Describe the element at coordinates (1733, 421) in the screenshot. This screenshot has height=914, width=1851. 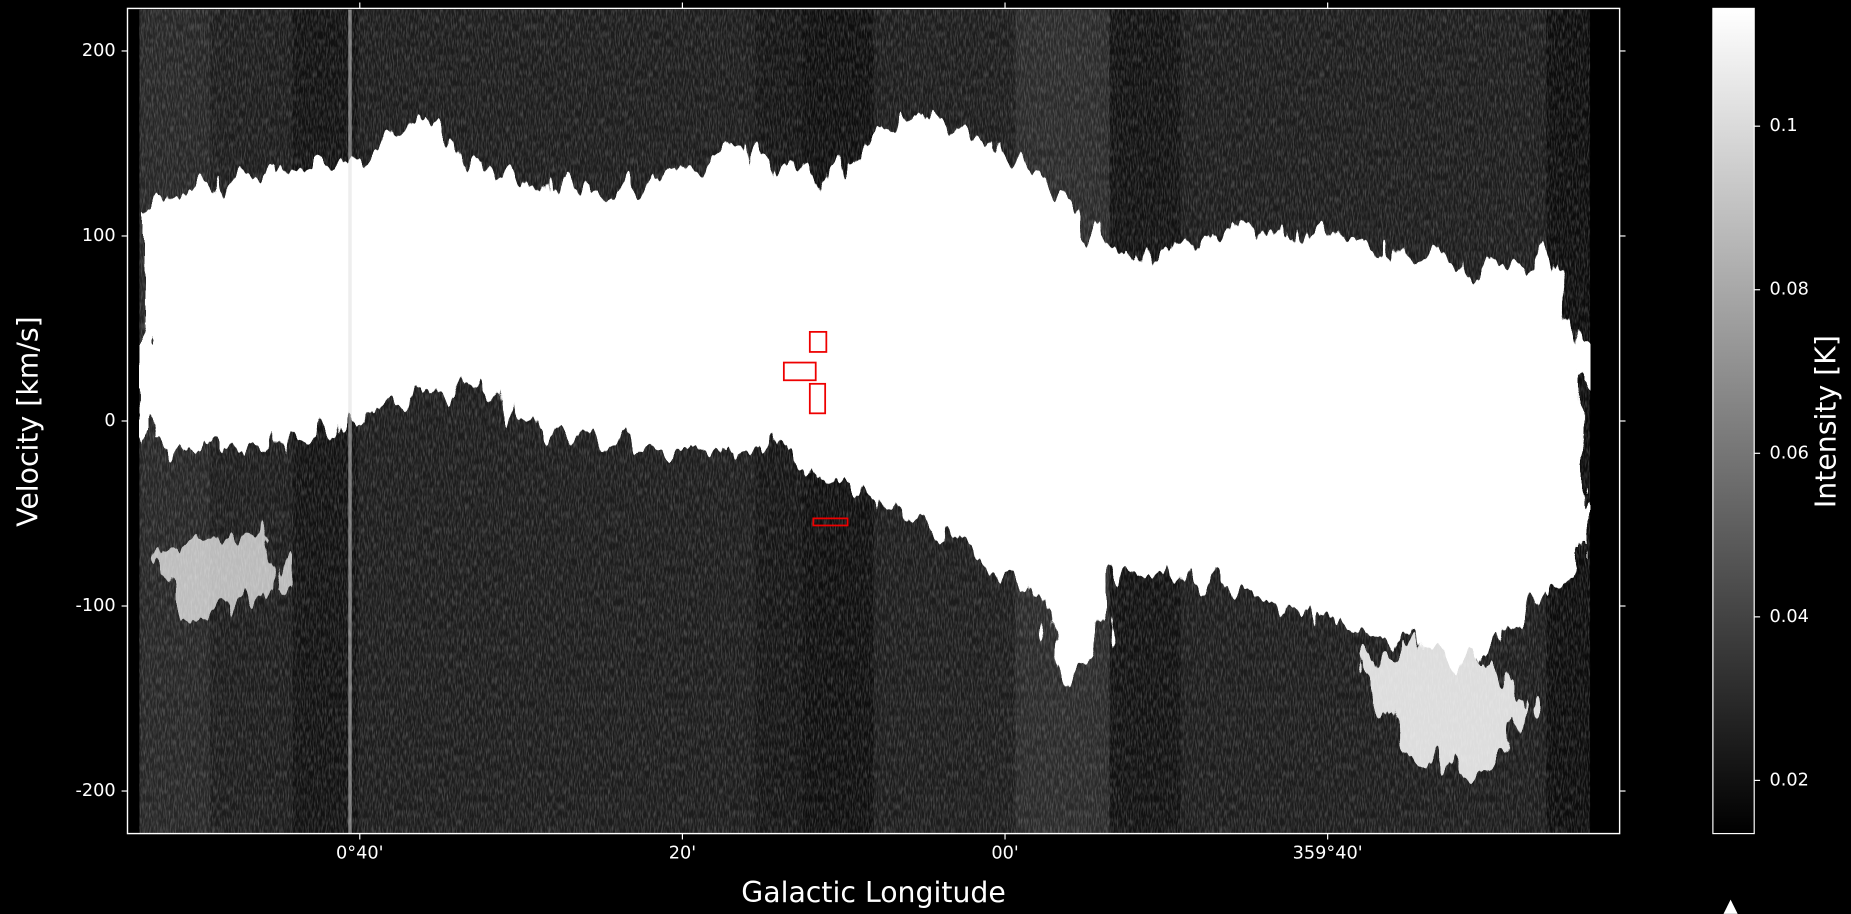
I see `colorbar` at that location.